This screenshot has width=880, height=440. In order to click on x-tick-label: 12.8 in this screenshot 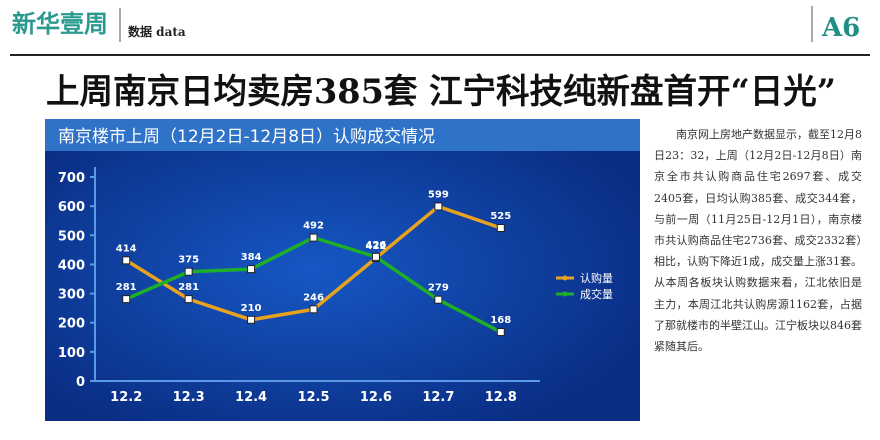, I will do `click(501, 397)`.